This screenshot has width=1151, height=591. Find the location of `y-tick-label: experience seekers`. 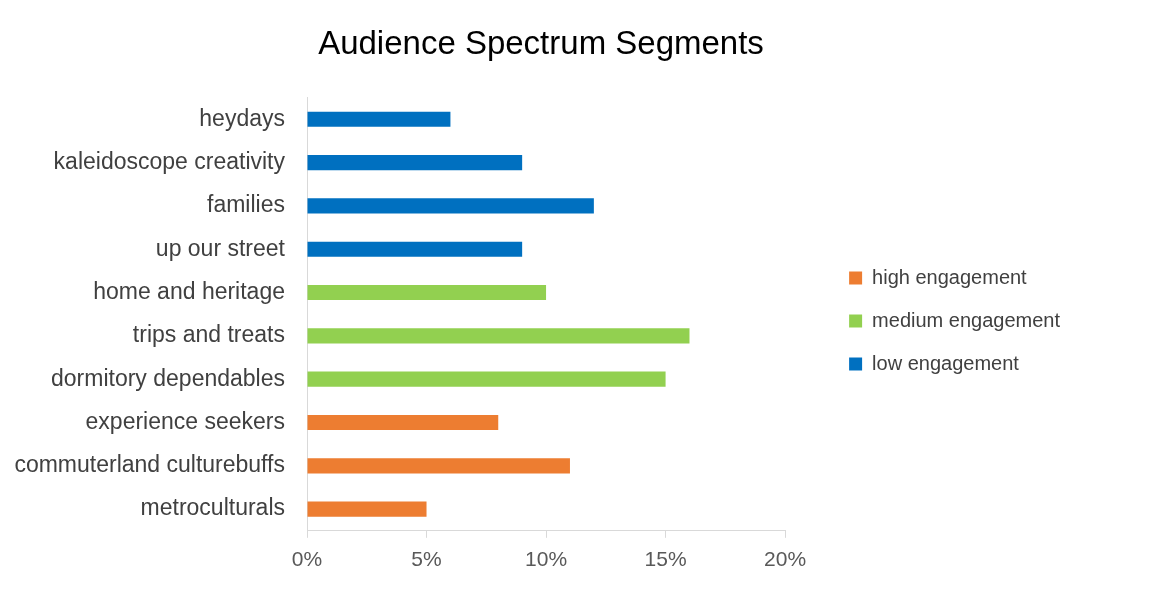

y-tick-label: experience seekers is located at coordinates (185, 420).